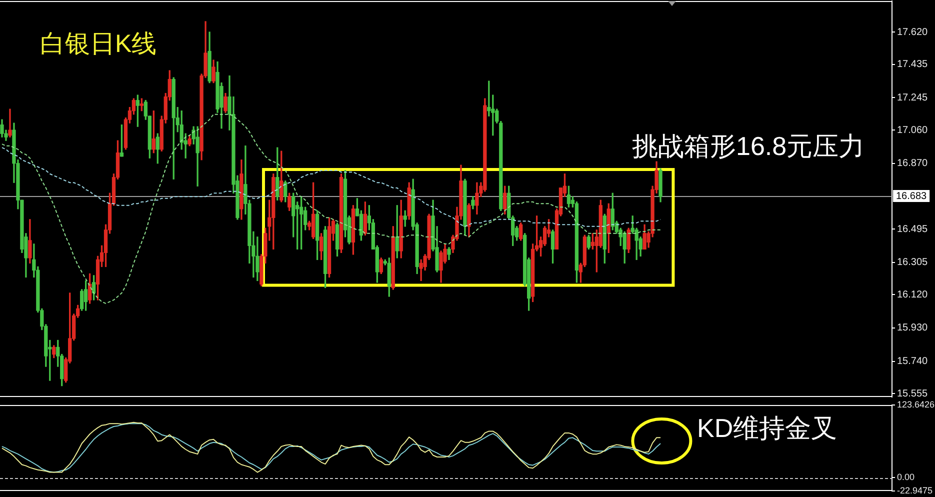 The height and width of the screenshot is (497, 935). I want to click on y-tick-label: 16.305, so click(912, 262).